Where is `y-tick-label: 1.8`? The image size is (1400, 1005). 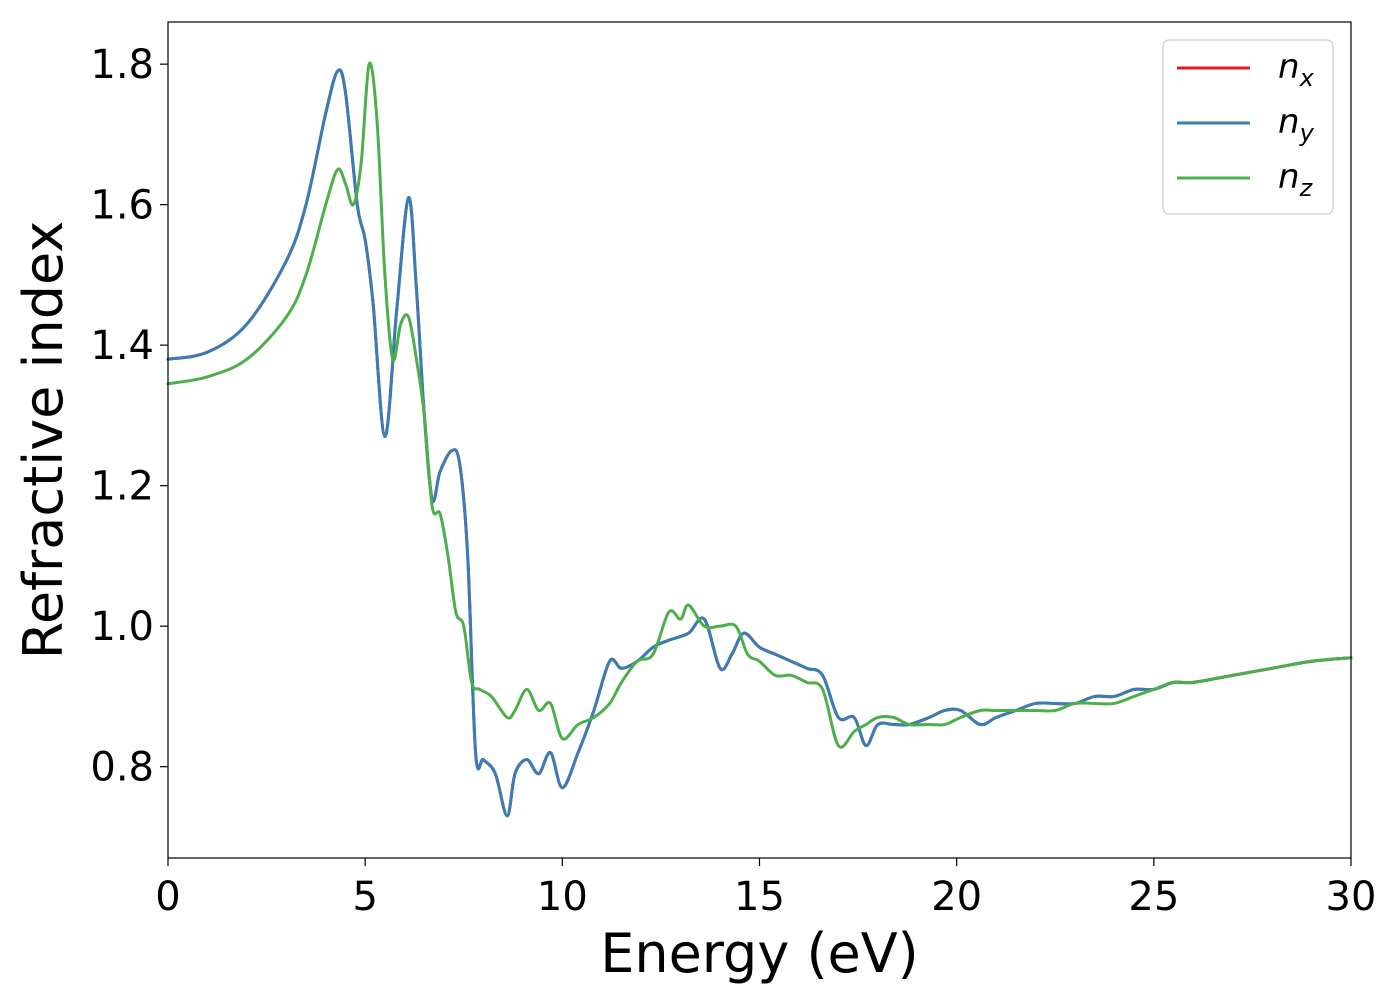
y-tick-label: 1.8 is located at coordinates (122, 65).